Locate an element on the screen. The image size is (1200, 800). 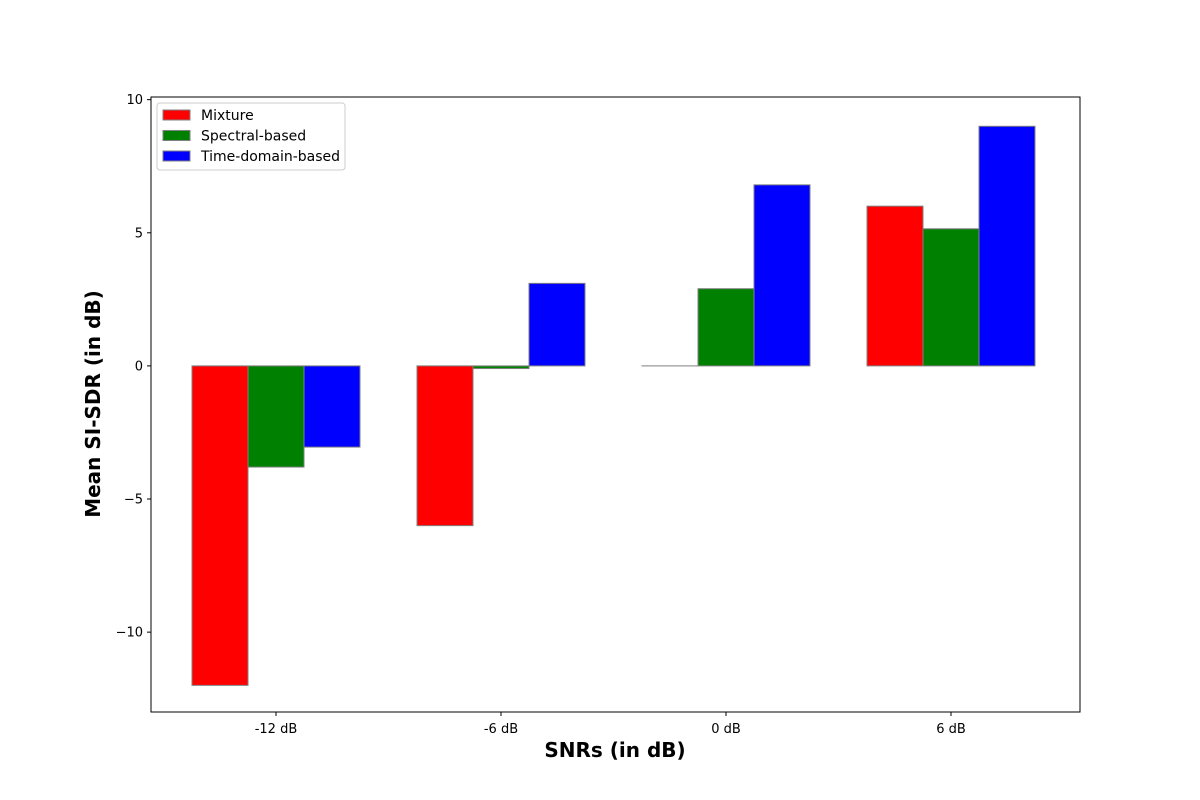
legend-label: Mixture is located at coordinates (227, 116).